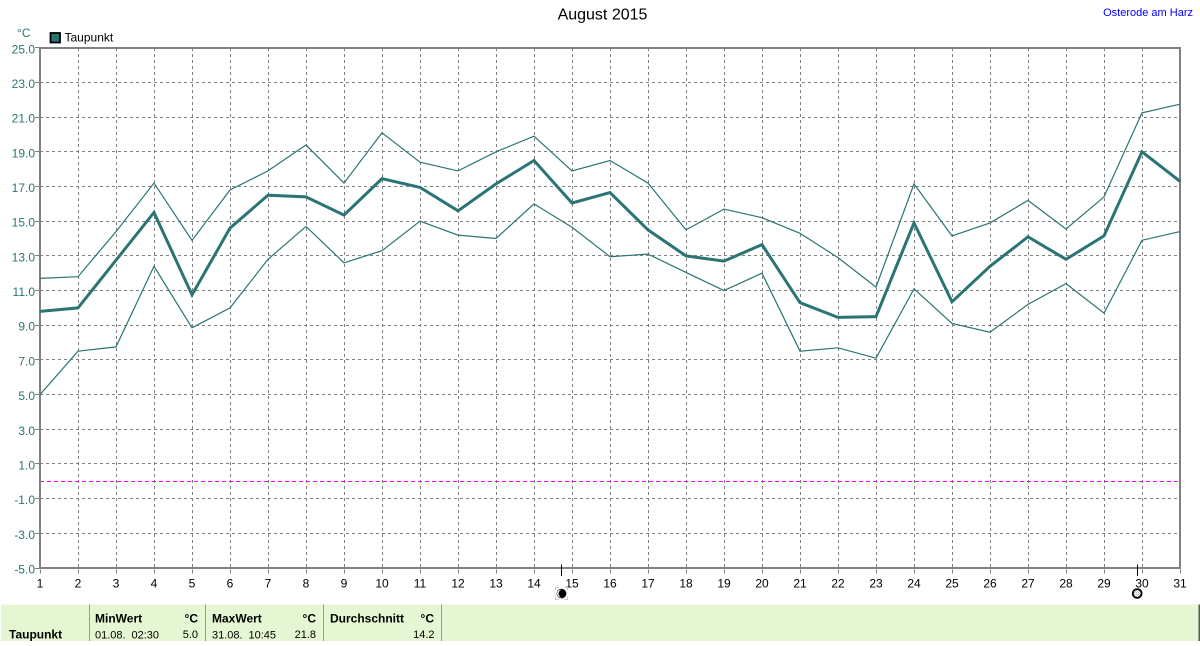  Describe the element at coordinates (24, 188) in the screenshot. I see `svg-text: 17.0` at that location.